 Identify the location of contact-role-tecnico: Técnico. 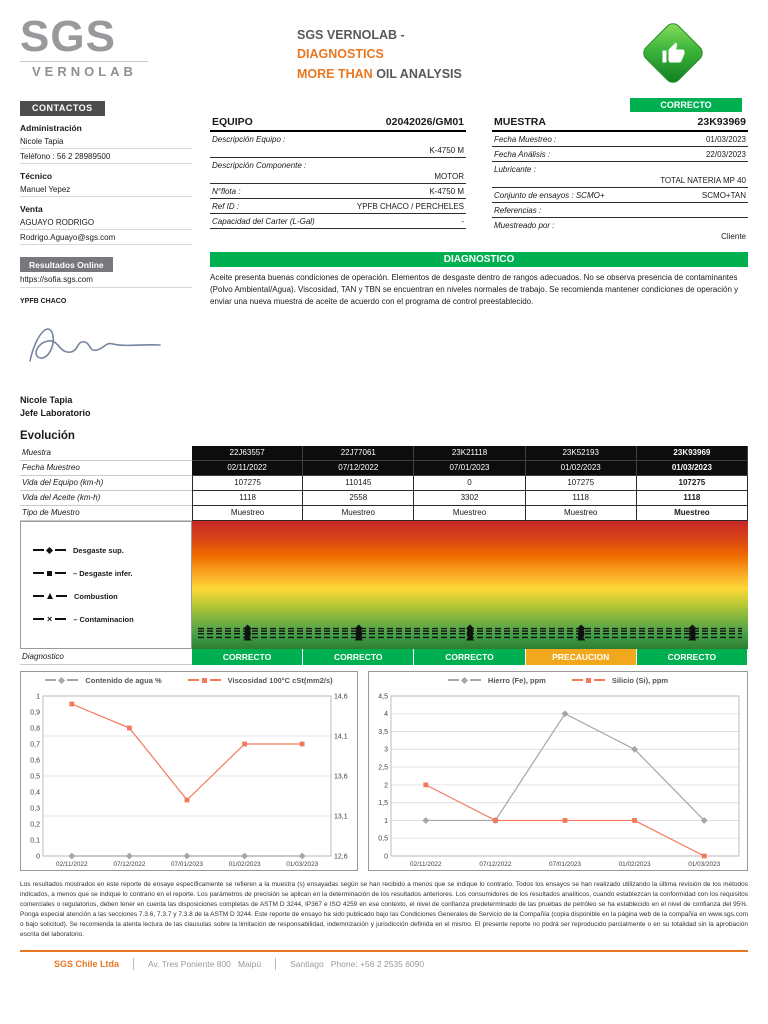
(36, 175).